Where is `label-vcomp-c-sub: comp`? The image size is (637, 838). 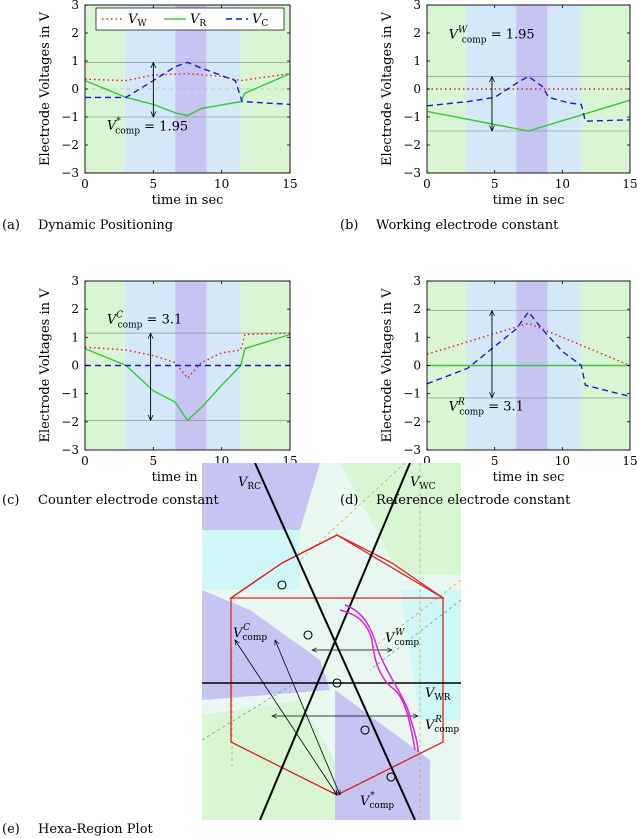 label-vcomp-c-sub: comp is located at coordinates (254, 638).